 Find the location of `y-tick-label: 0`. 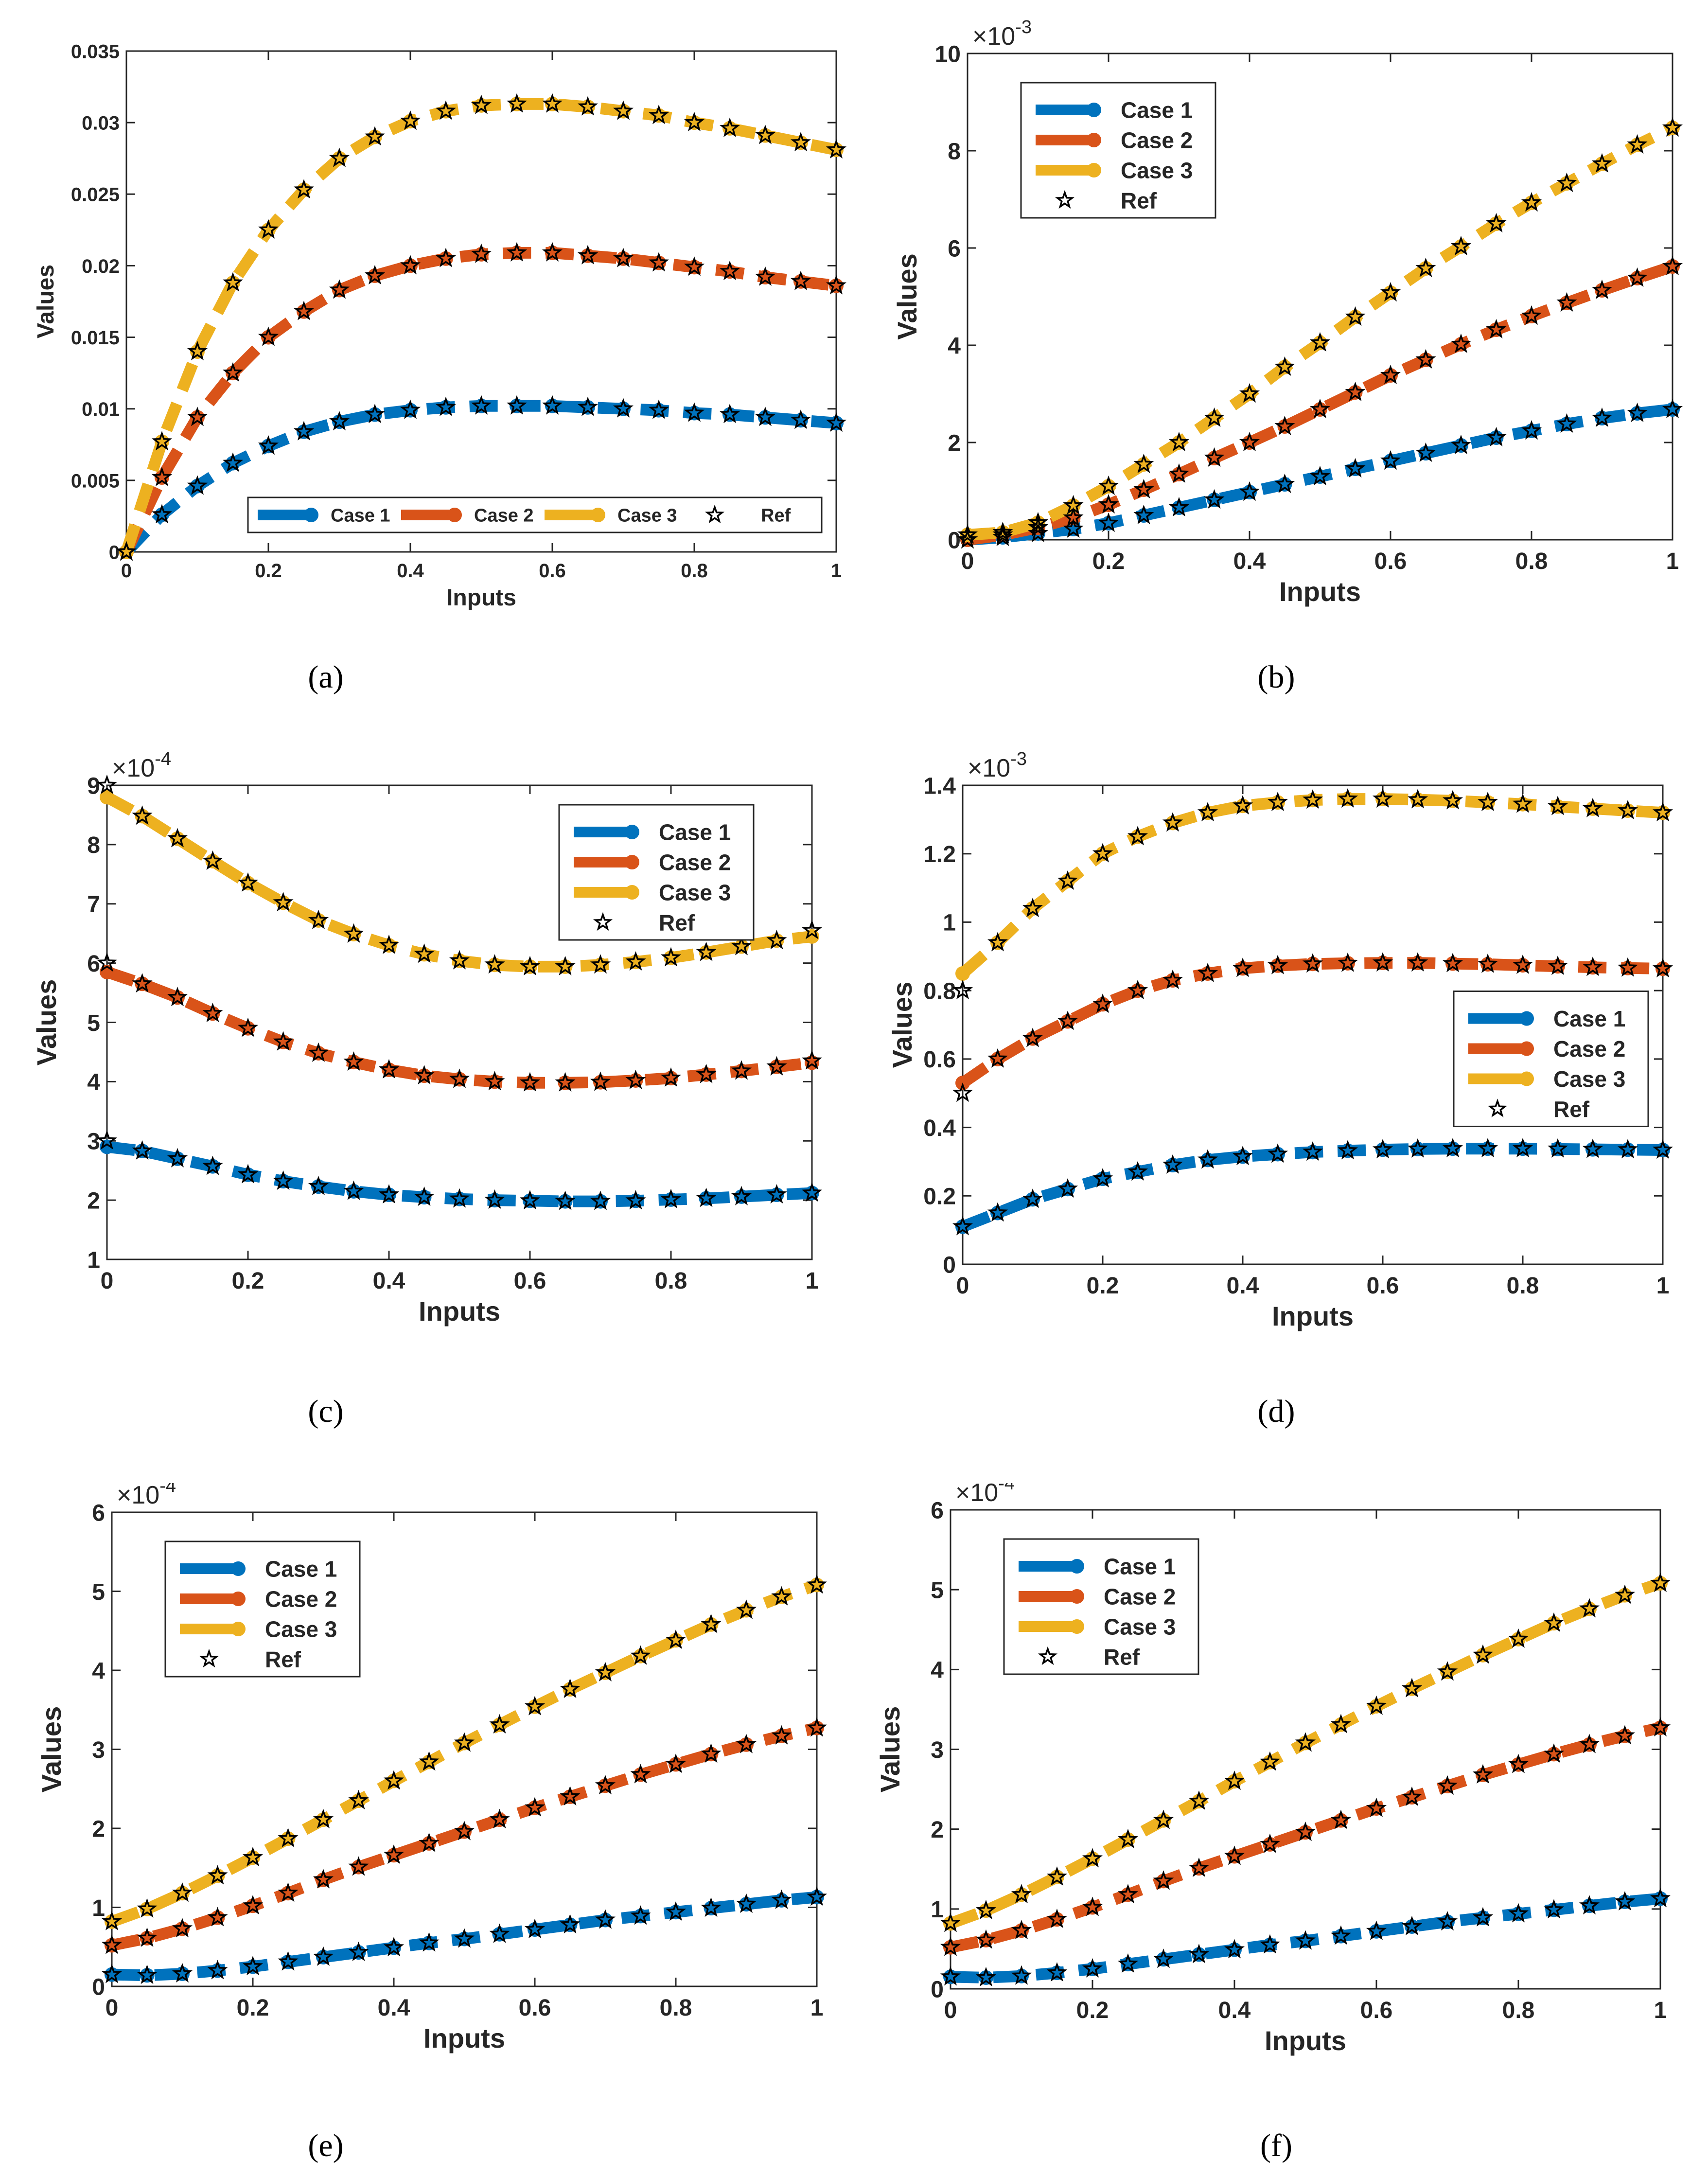

y-tick-label: 0 is located at coordinates (98, 1987).